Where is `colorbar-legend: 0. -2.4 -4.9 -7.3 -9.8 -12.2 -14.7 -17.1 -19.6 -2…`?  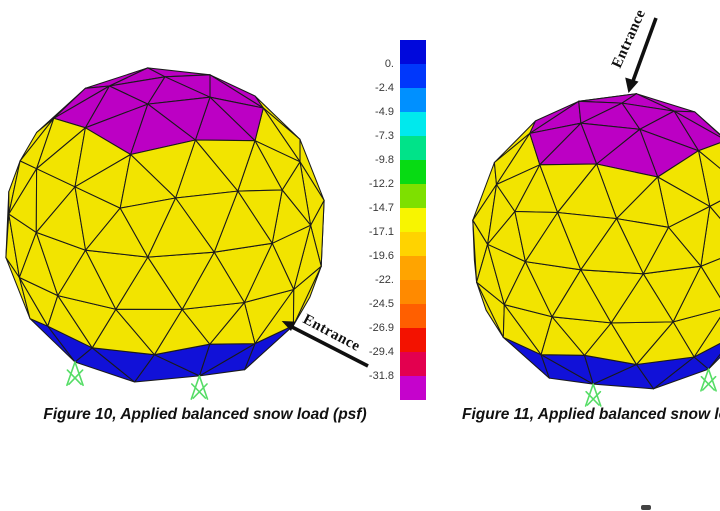
colorbar-legend: 0. -2.4 -4.9 -7.3 -9.8 -12.2 -14.7 -17.1 -19.6 -2… is located at coordinates (392, 221).